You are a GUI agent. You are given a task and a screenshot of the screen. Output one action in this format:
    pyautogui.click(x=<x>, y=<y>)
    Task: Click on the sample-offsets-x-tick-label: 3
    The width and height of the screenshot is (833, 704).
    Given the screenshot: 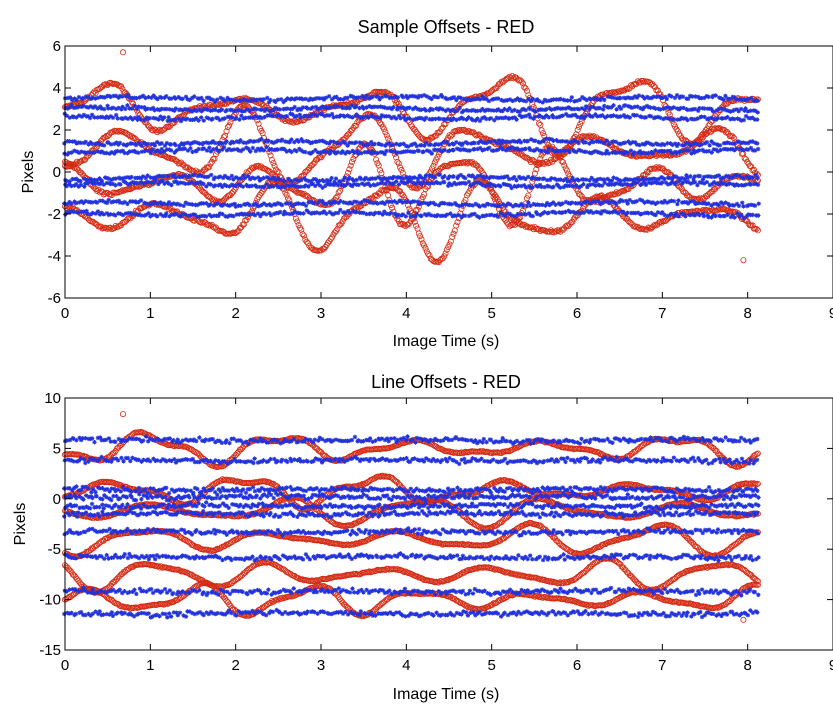 What is the action you would take?
    pyautogui.click(x=321, y=313)
    